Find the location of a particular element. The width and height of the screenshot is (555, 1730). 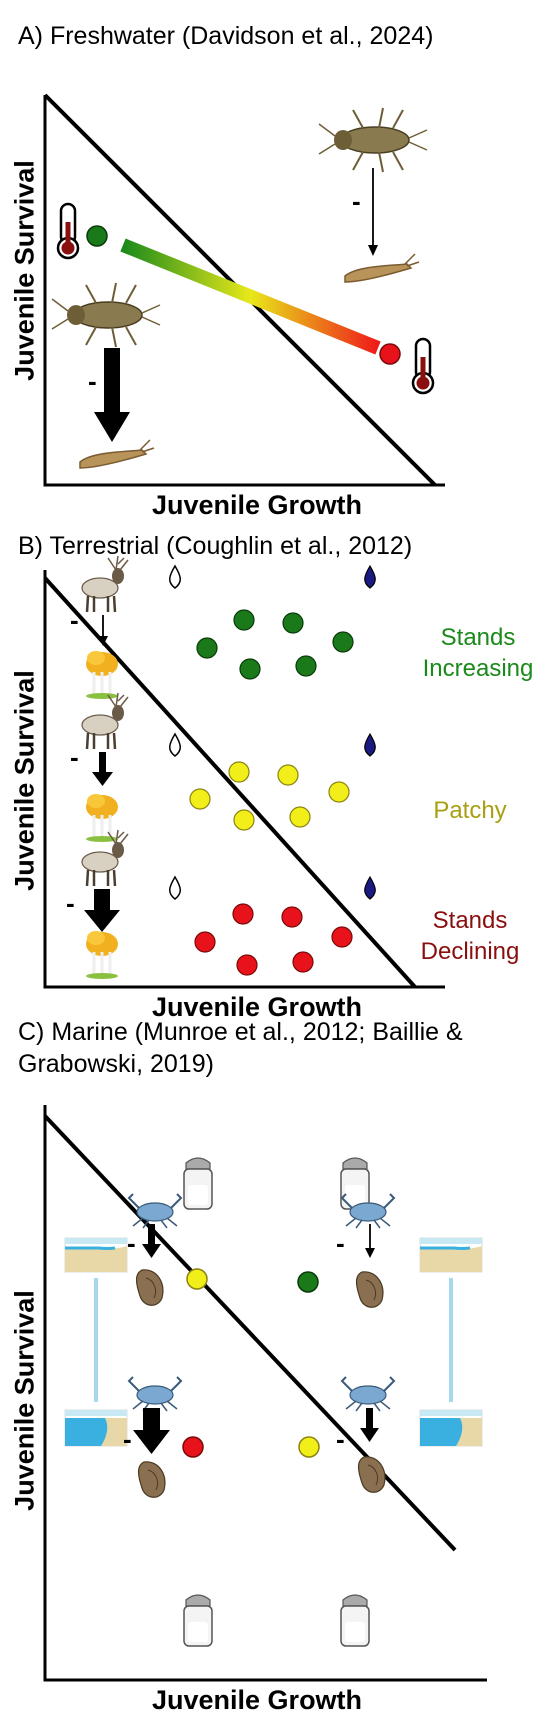

panel-a-temperature-gradient is located at coordinates (250, 296).